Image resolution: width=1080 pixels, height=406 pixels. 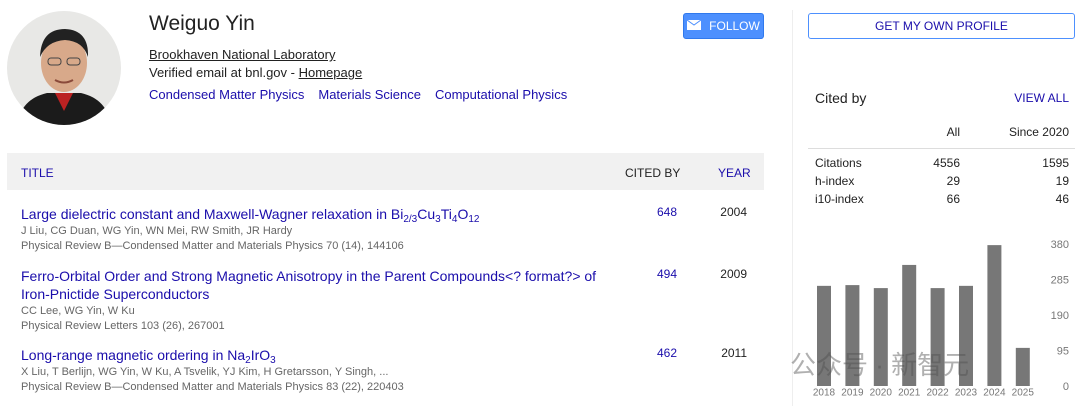 What do you see at coordinates (1023, 393) in the screenshot?
I see `x-tick-label: 2025` at bounding box center [1023, 393].